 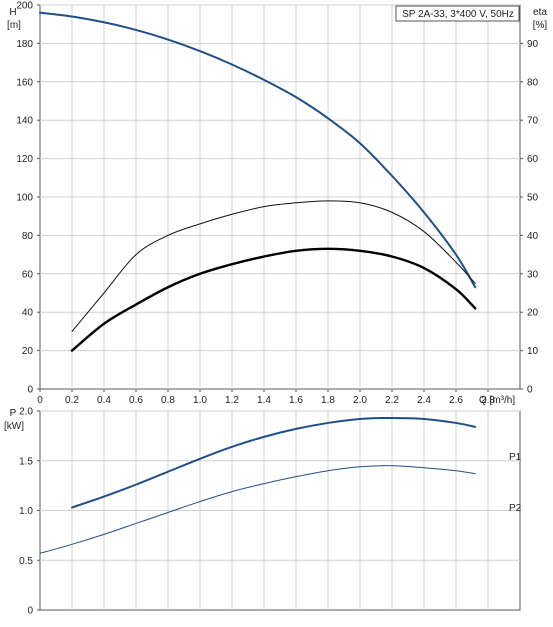 I want to click on power-tick-labels: 0 0.5 1.0 1.5 2.0, so click(x=26, y=512).